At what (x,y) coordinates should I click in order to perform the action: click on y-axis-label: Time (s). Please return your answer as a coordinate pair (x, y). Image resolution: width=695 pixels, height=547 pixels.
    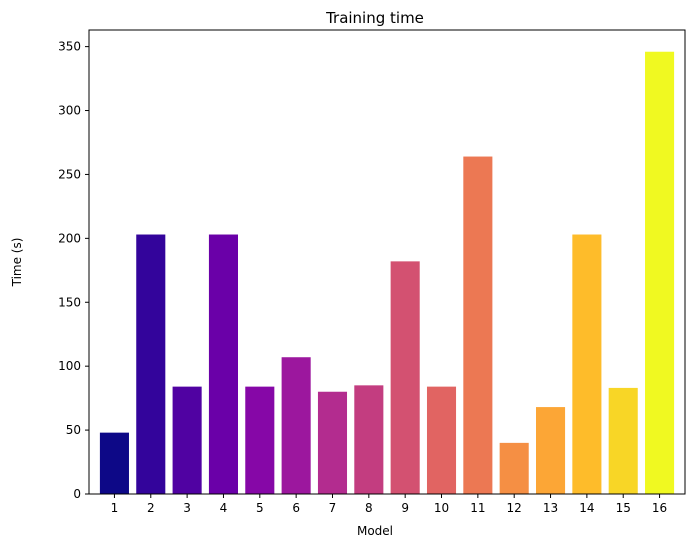
    Looking at the image, I should click on (17, 263).